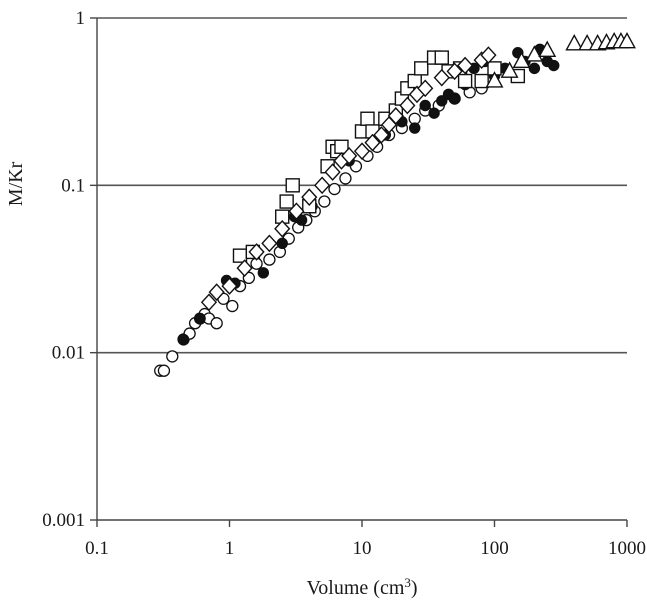  Describe the element at coordinates (362, 548) in the screenshot. I see `x-tick-label: 10` at that location.